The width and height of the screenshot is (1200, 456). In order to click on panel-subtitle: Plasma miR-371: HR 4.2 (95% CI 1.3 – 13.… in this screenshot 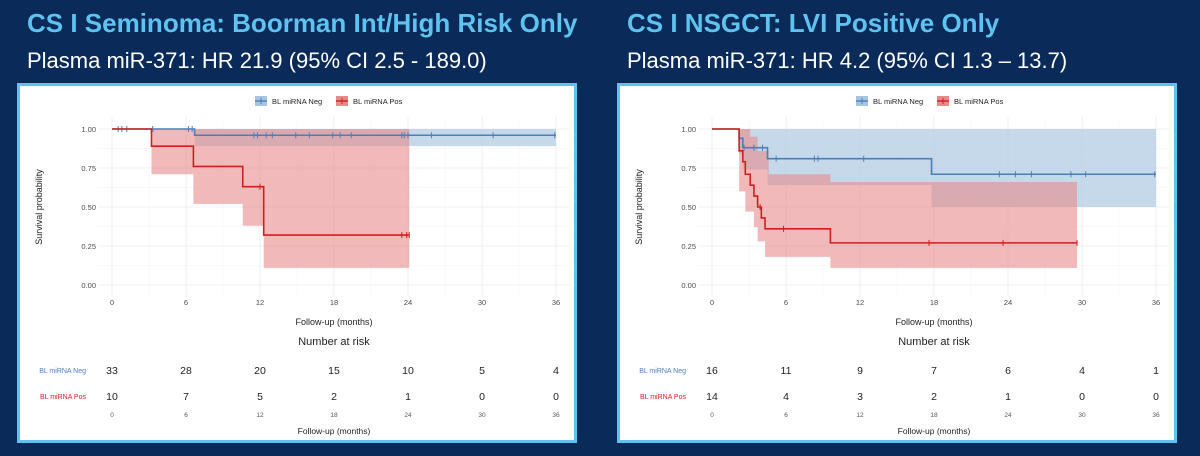, I will do `click(847, 60)`.